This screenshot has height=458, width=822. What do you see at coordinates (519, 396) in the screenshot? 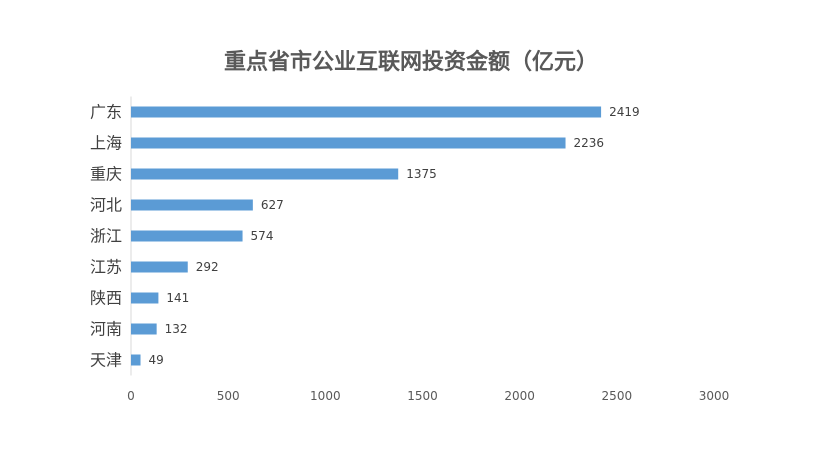
I see `x-tick-label: 2000` at bounding box center [519, 396].